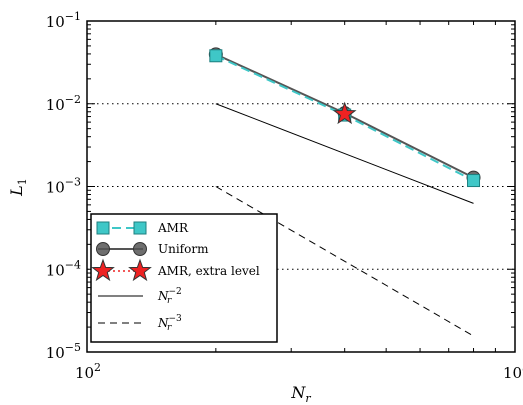  Describe the element at coordinates (88, 371) in the screenshot. I see `x-tick-label: 10²` at that location.